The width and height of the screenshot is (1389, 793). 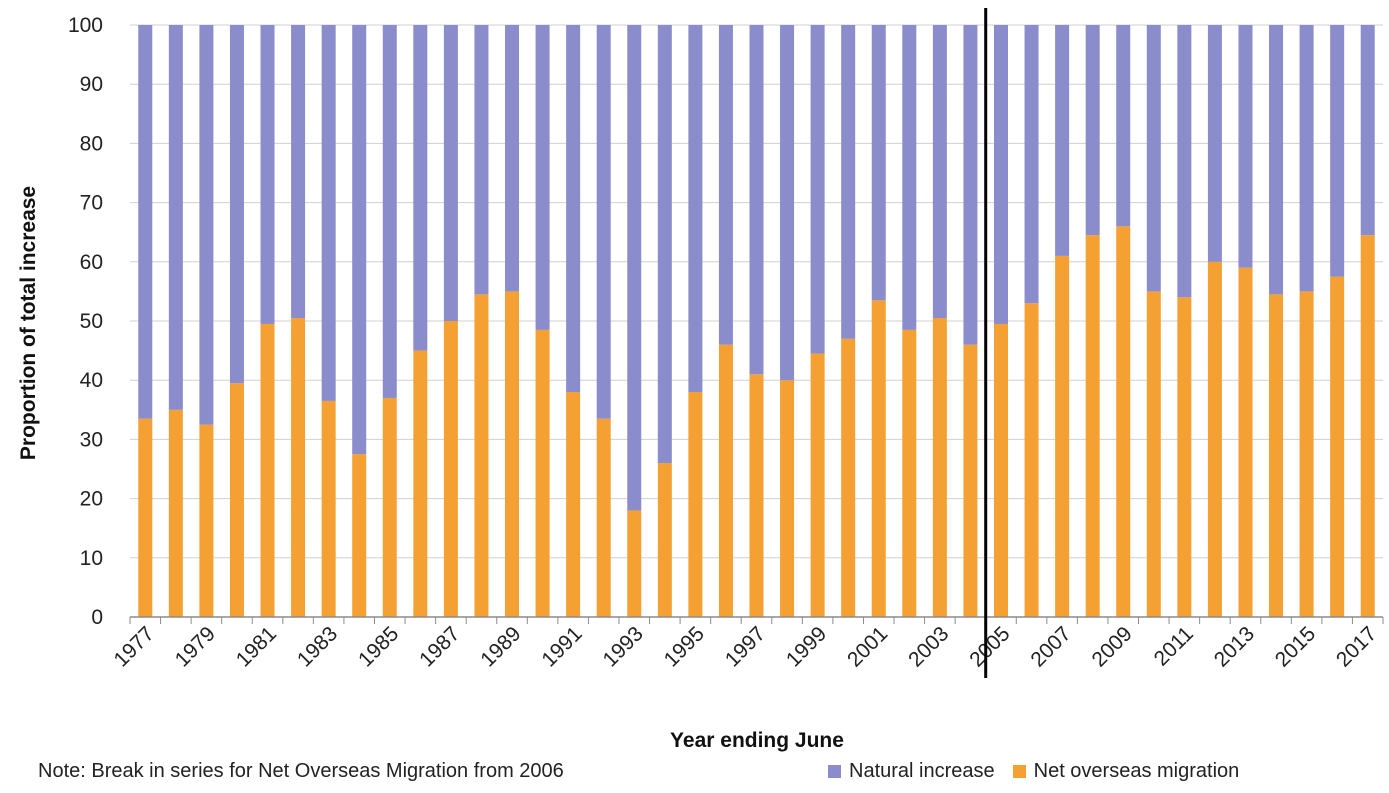 I want to click on bar-natural-increase-1977, so click(x=145, y=222).